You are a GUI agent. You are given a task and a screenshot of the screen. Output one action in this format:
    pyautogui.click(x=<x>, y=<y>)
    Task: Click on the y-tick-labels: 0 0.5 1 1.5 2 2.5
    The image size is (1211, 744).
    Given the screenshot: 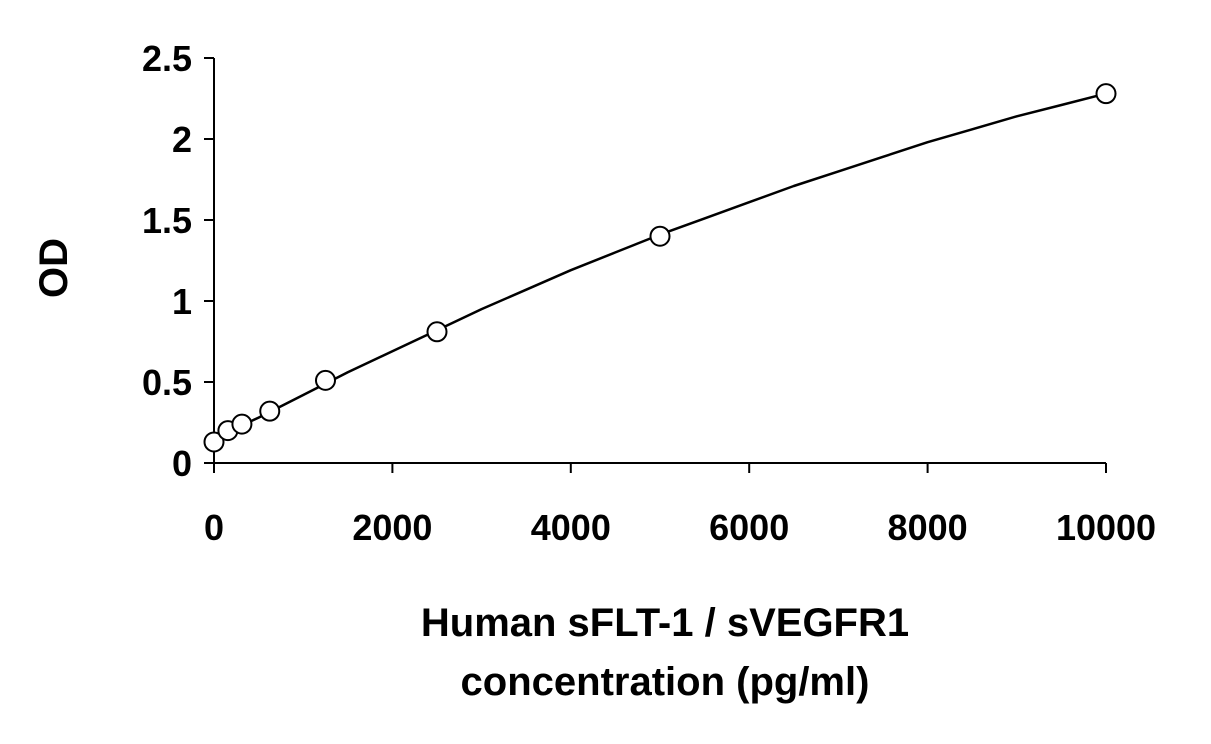 What is the action you would take?
    pyautogui.click(x=167, y=261)
    